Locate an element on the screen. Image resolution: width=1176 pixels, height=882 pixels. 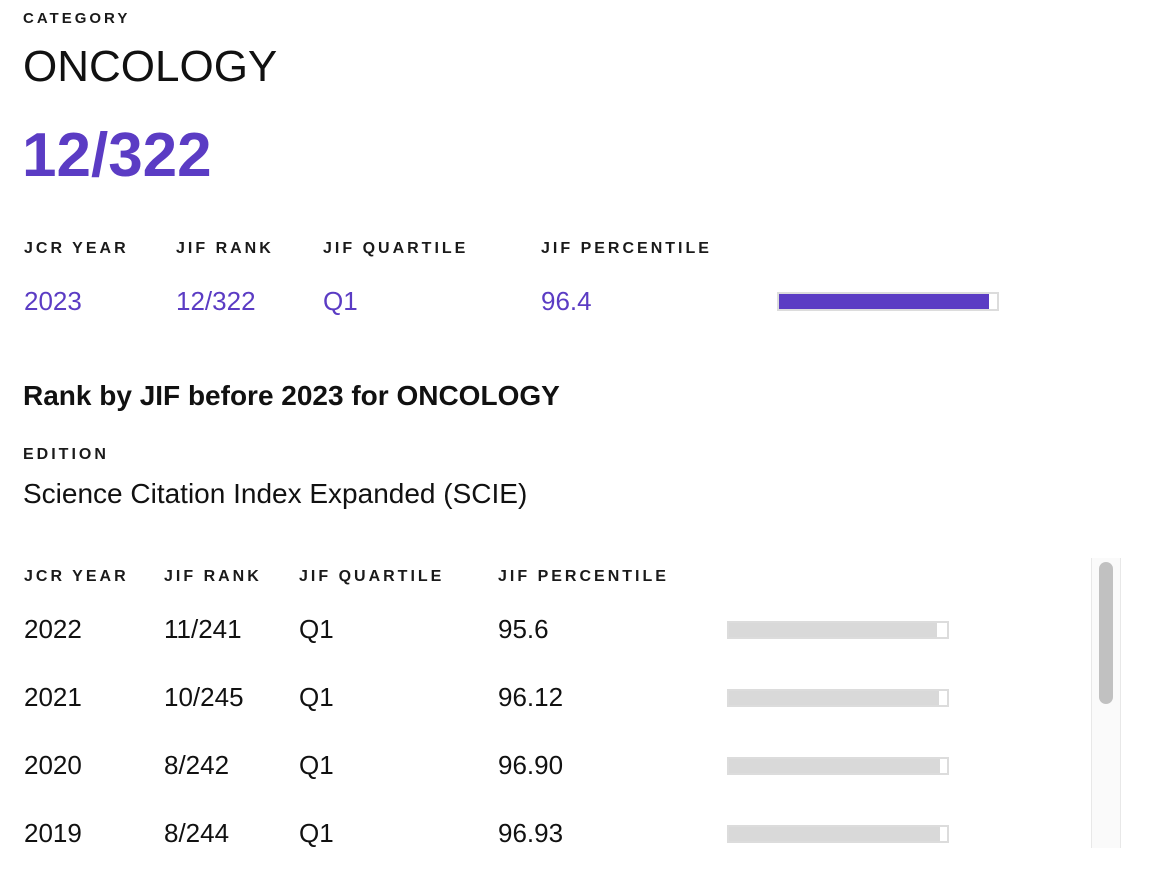
history-heading: Rank by JIF before 2023 for ONCOLOGY is located at coordinates (291, 395).